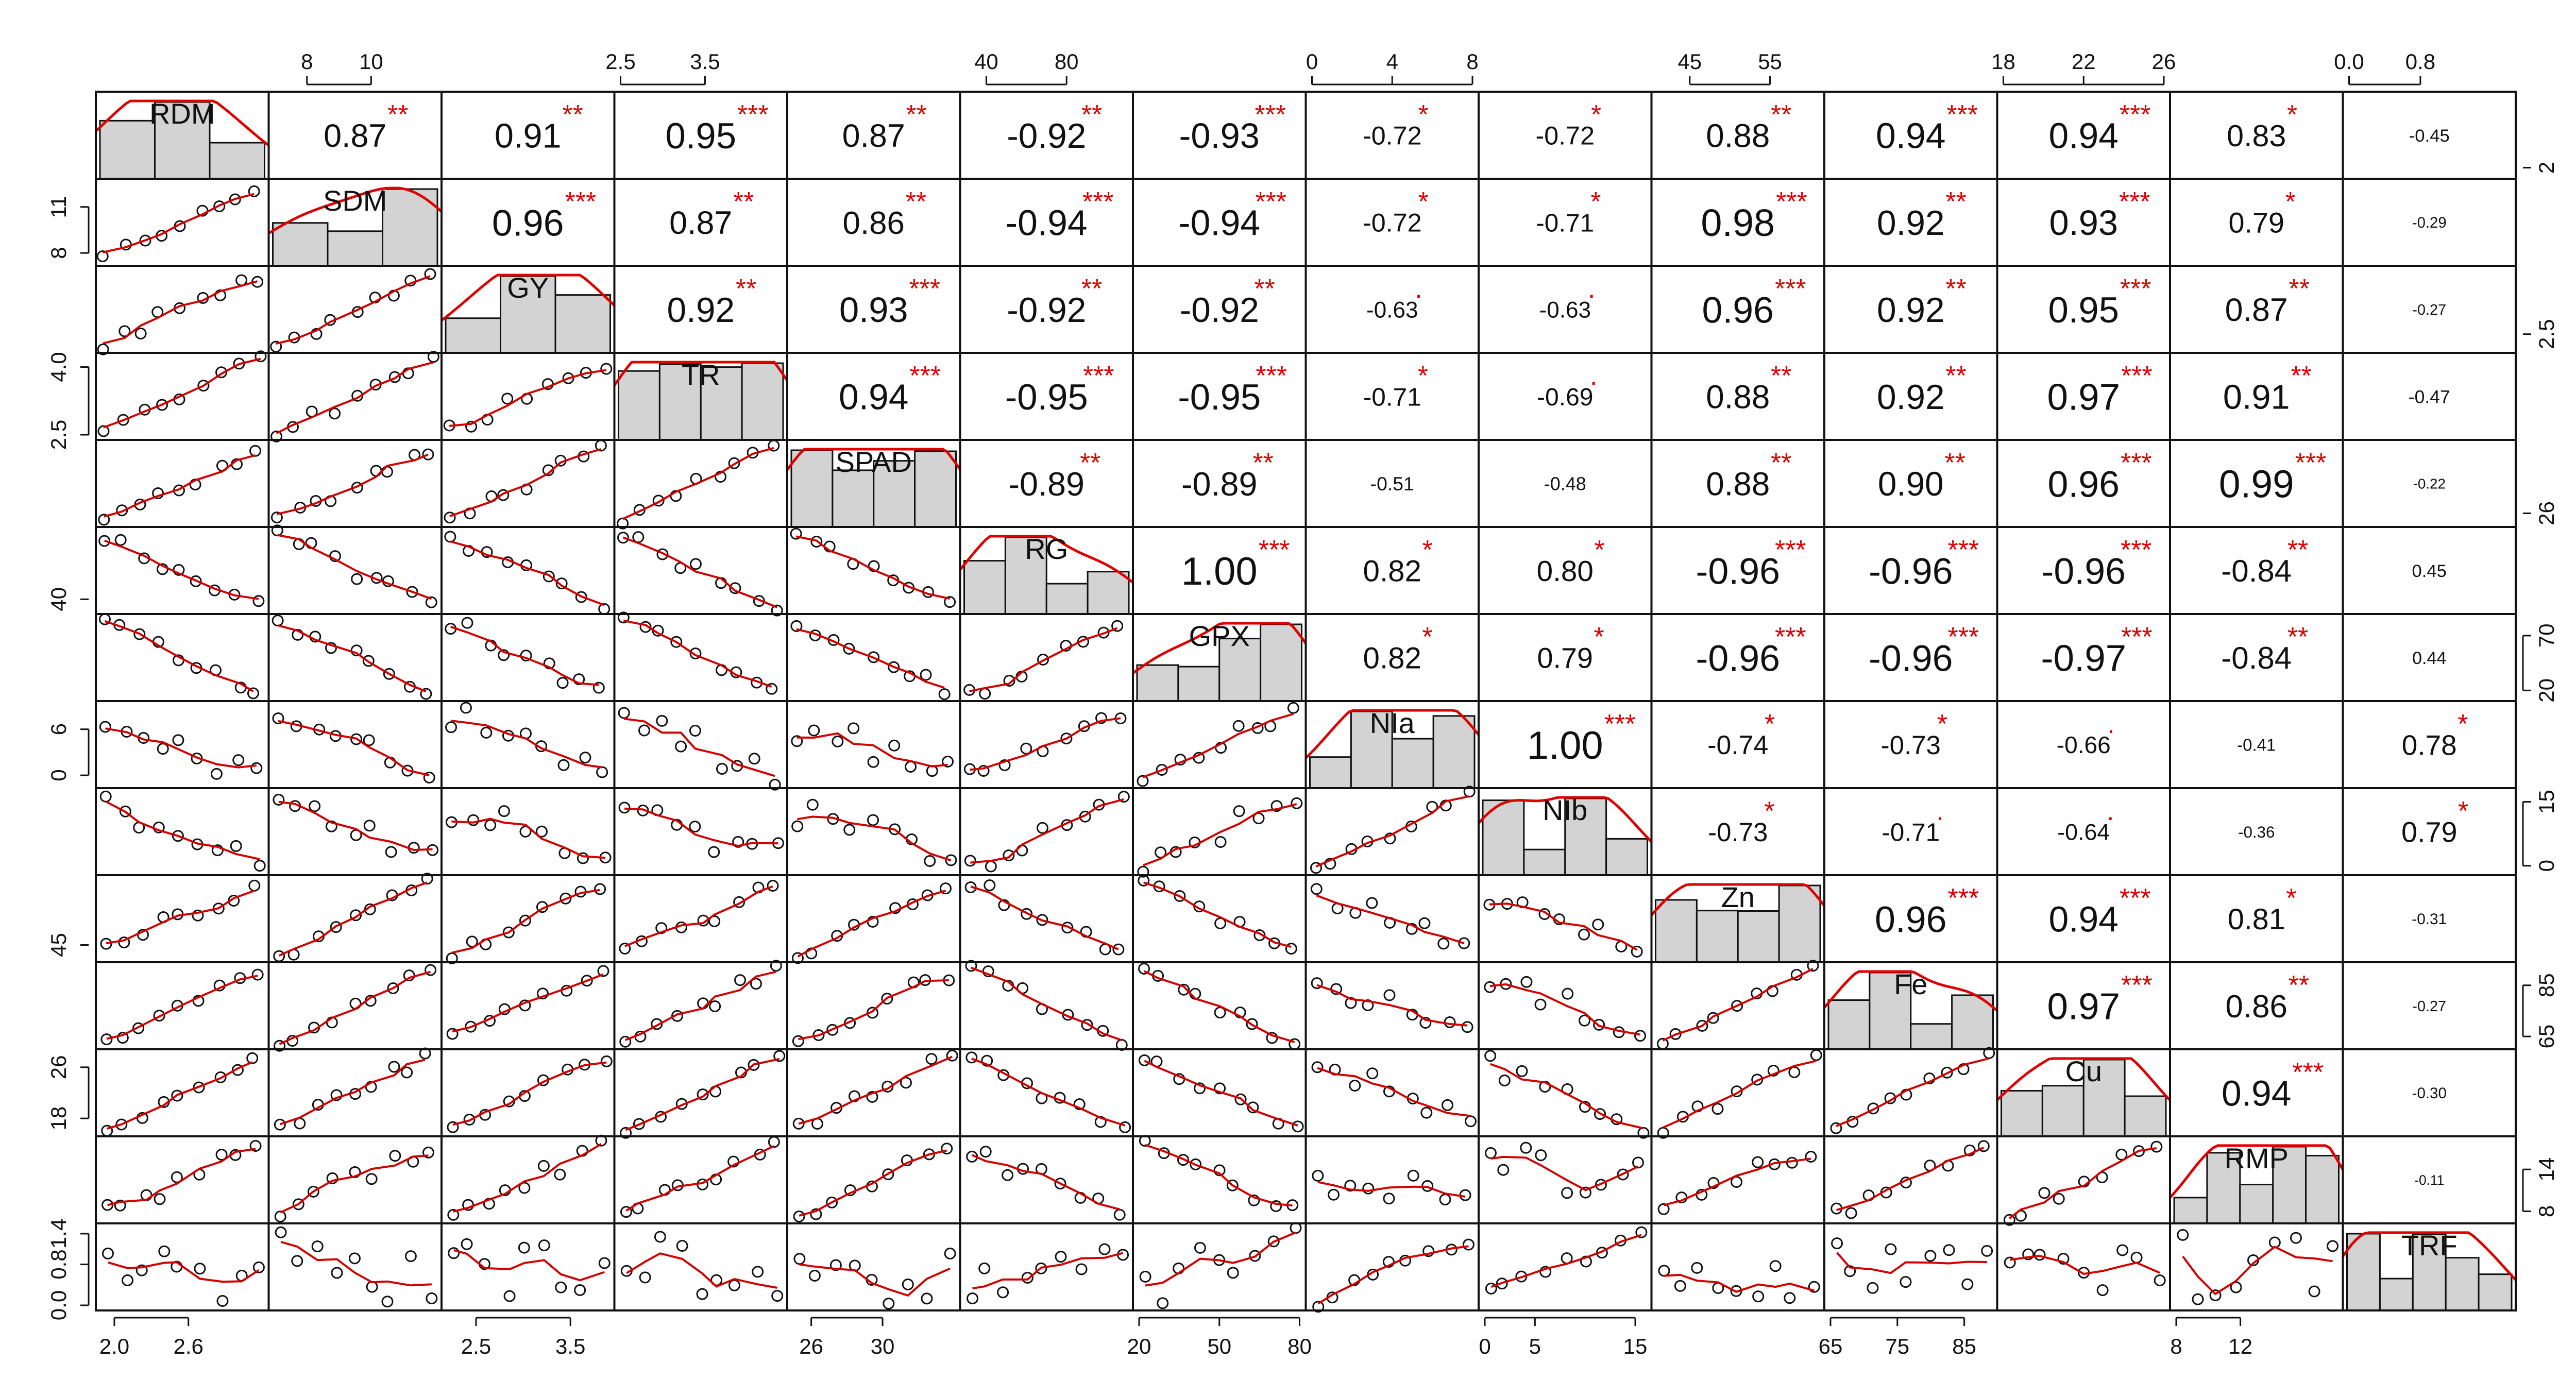  I want to click on correlation-value: -0.72, so click(1565, 135).